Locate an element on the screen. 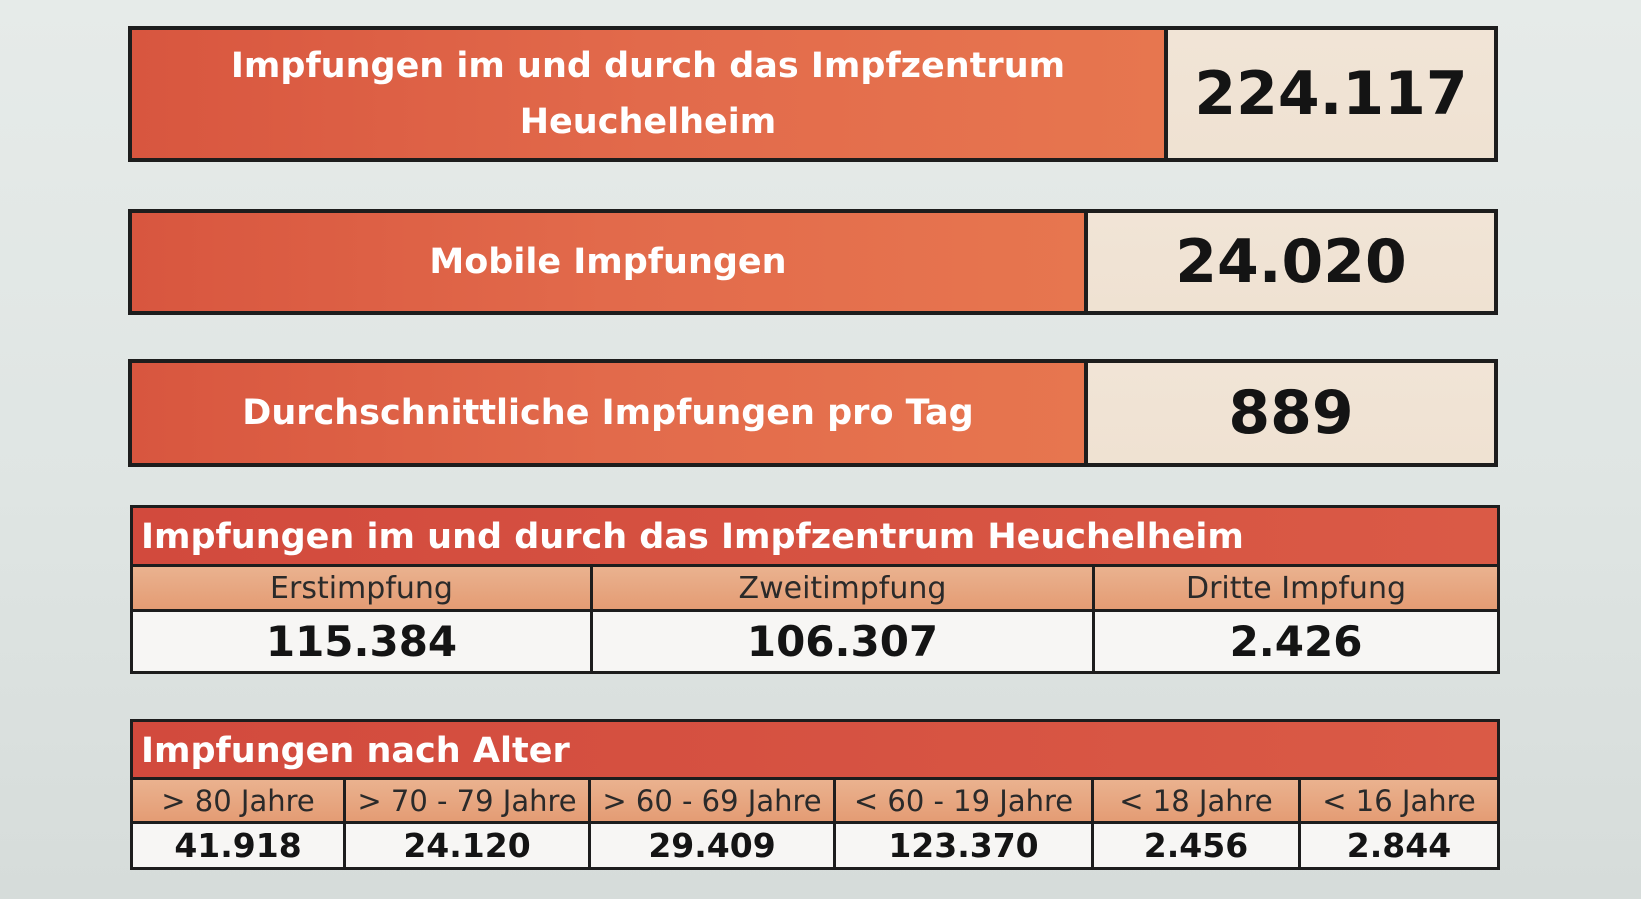 Image resolution: width=1641 pixels, height=899 pixels. dose-header-cell: Zweitimpfung is located at coordinates (841, 586).